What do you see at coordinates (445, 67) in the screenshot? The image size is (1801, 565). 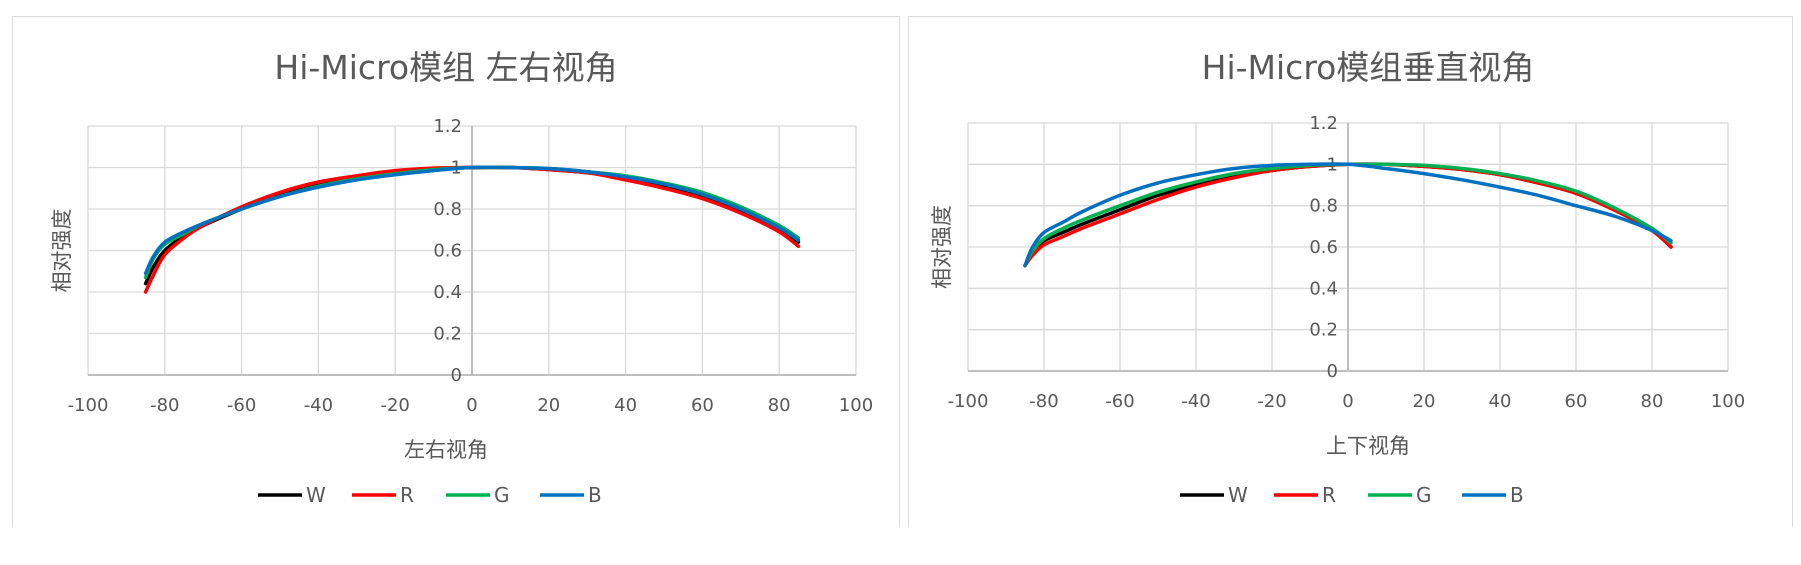 I see `chart-title: Hi-Micro模组 左右视角` at bounding box center [445, 67].